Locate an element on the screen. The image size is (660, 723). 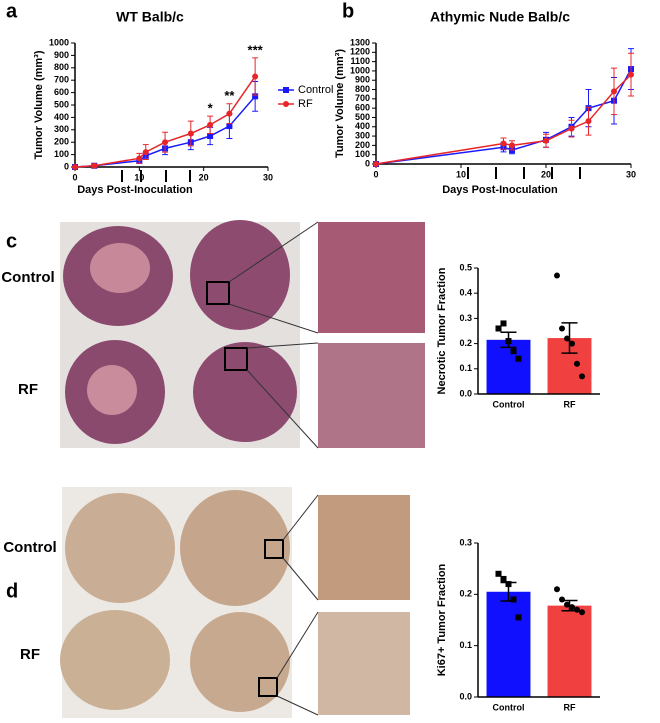
y-tick-label: 1200 is located at coordinates (360, 52).